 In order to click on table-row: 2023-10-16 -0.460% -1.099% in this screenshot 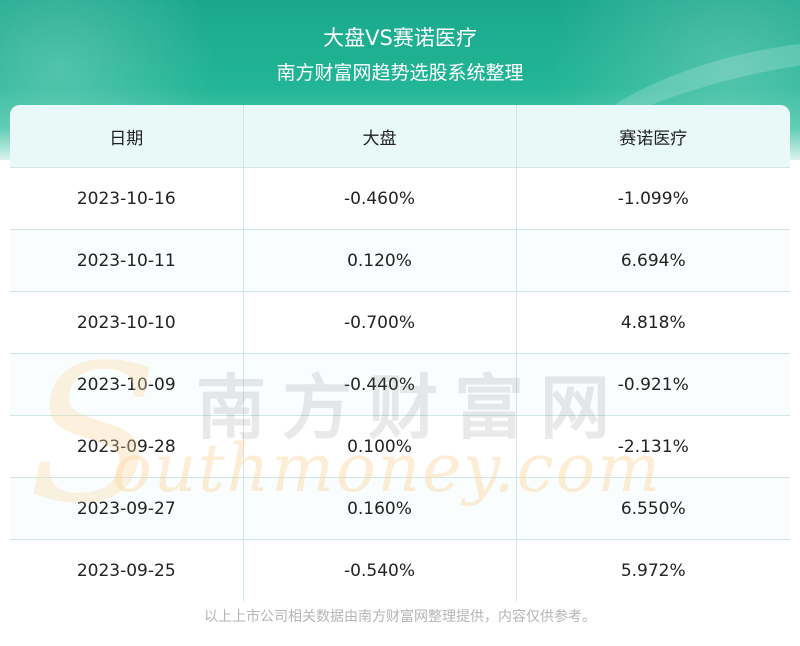, I will do `click(400, 198)`.